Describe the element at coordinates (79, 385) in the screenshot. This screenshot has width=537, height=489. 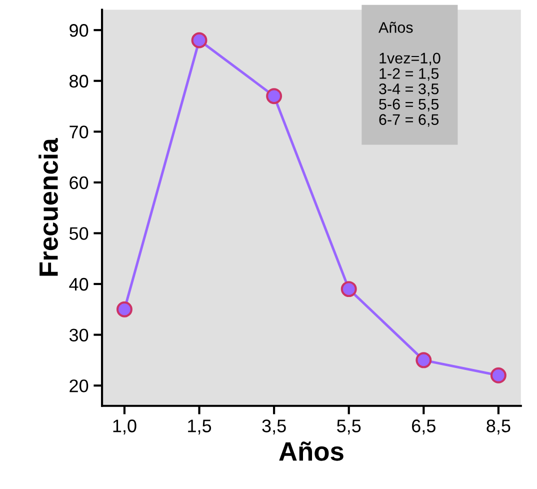
I see `y-tick-label: 20` at that location.